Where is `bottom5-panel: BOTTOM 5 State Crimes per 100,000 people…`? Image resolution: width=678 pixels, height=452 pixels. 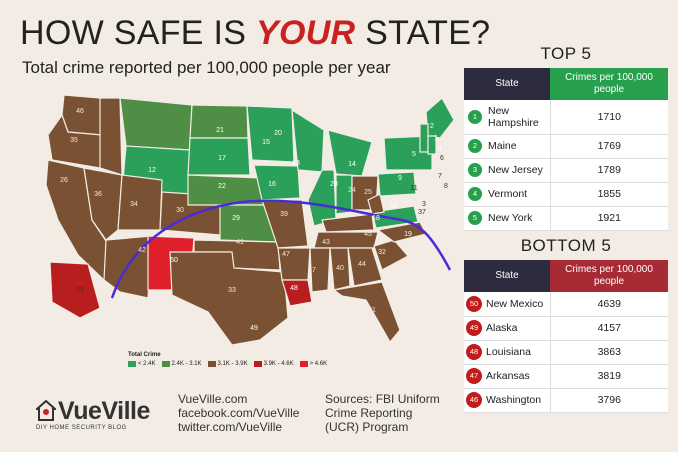
bottom5-panel: BOTTOM 5 State Crimes per 100,000 people… is located at coordinates (566, 324).